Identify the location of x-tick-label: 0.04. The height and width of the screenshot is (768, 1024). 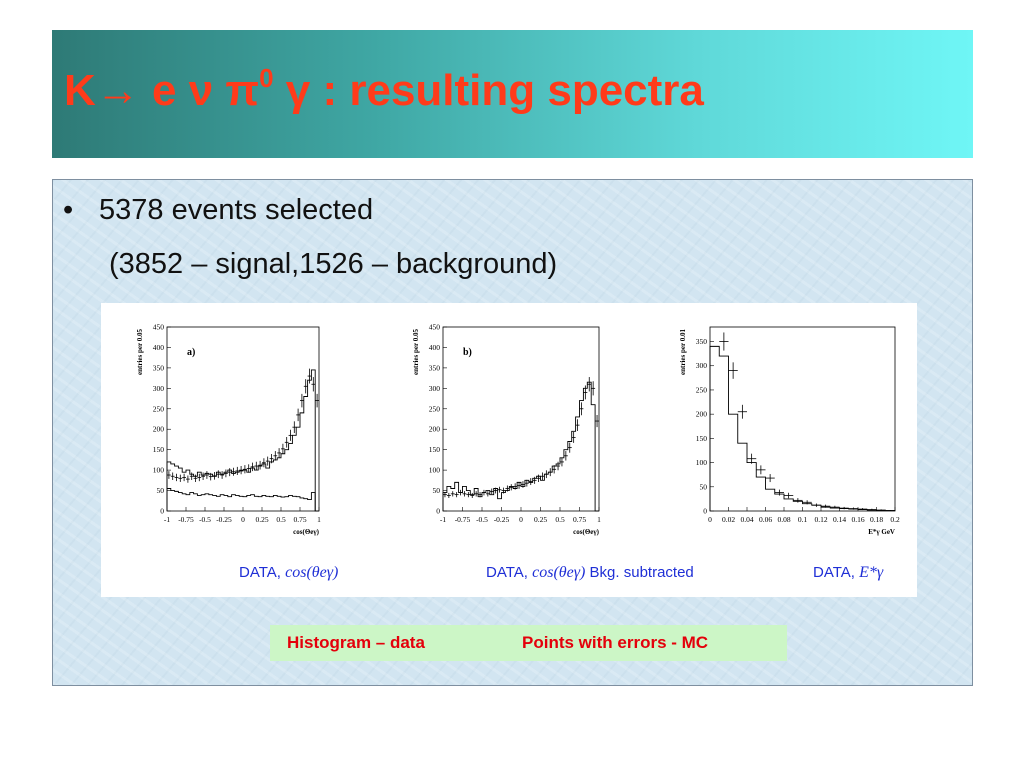
(746, 519).